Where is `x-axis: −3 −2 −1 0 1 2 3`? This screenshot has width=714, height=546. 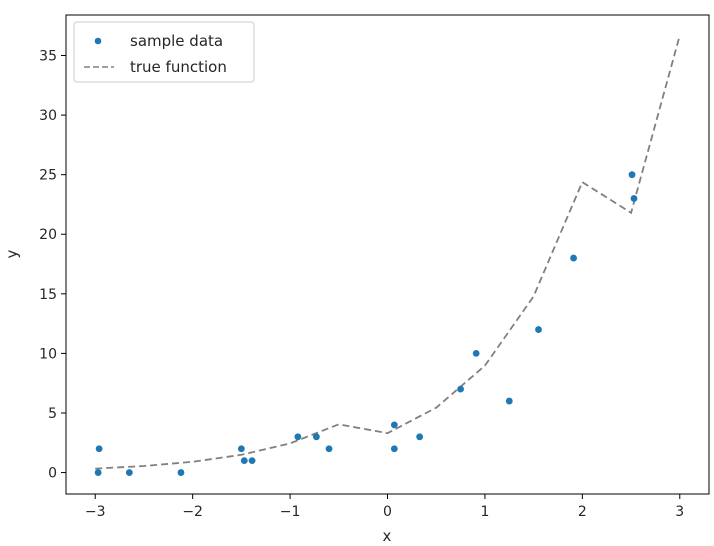 x-axis: −3 −2 −1 0 1 2 3 is located at coordinates (384, 507).